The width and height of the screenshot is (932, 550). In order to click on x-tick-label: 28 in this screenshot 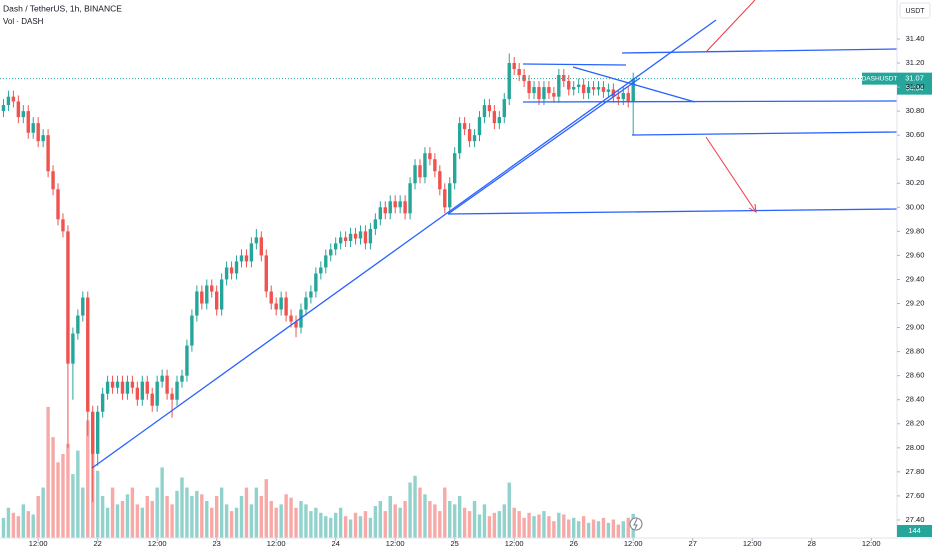, I will do `click(812, 543)`.